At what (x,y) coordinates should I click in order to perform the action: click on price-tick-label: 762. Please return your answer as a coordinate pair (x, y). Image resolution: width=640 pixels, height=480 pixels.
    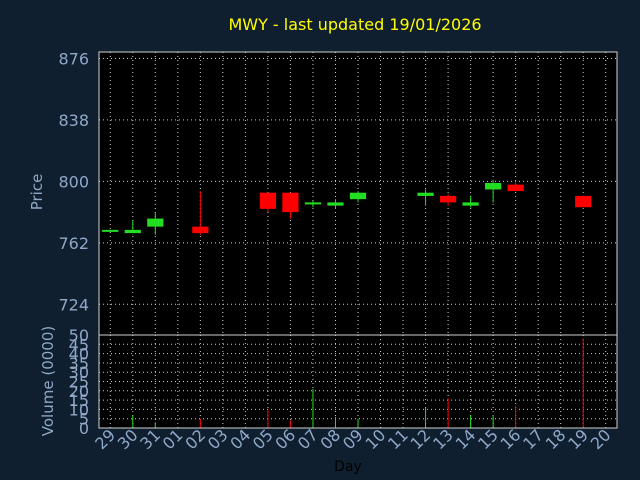
    Looking at the image, I should click on (73, 243).